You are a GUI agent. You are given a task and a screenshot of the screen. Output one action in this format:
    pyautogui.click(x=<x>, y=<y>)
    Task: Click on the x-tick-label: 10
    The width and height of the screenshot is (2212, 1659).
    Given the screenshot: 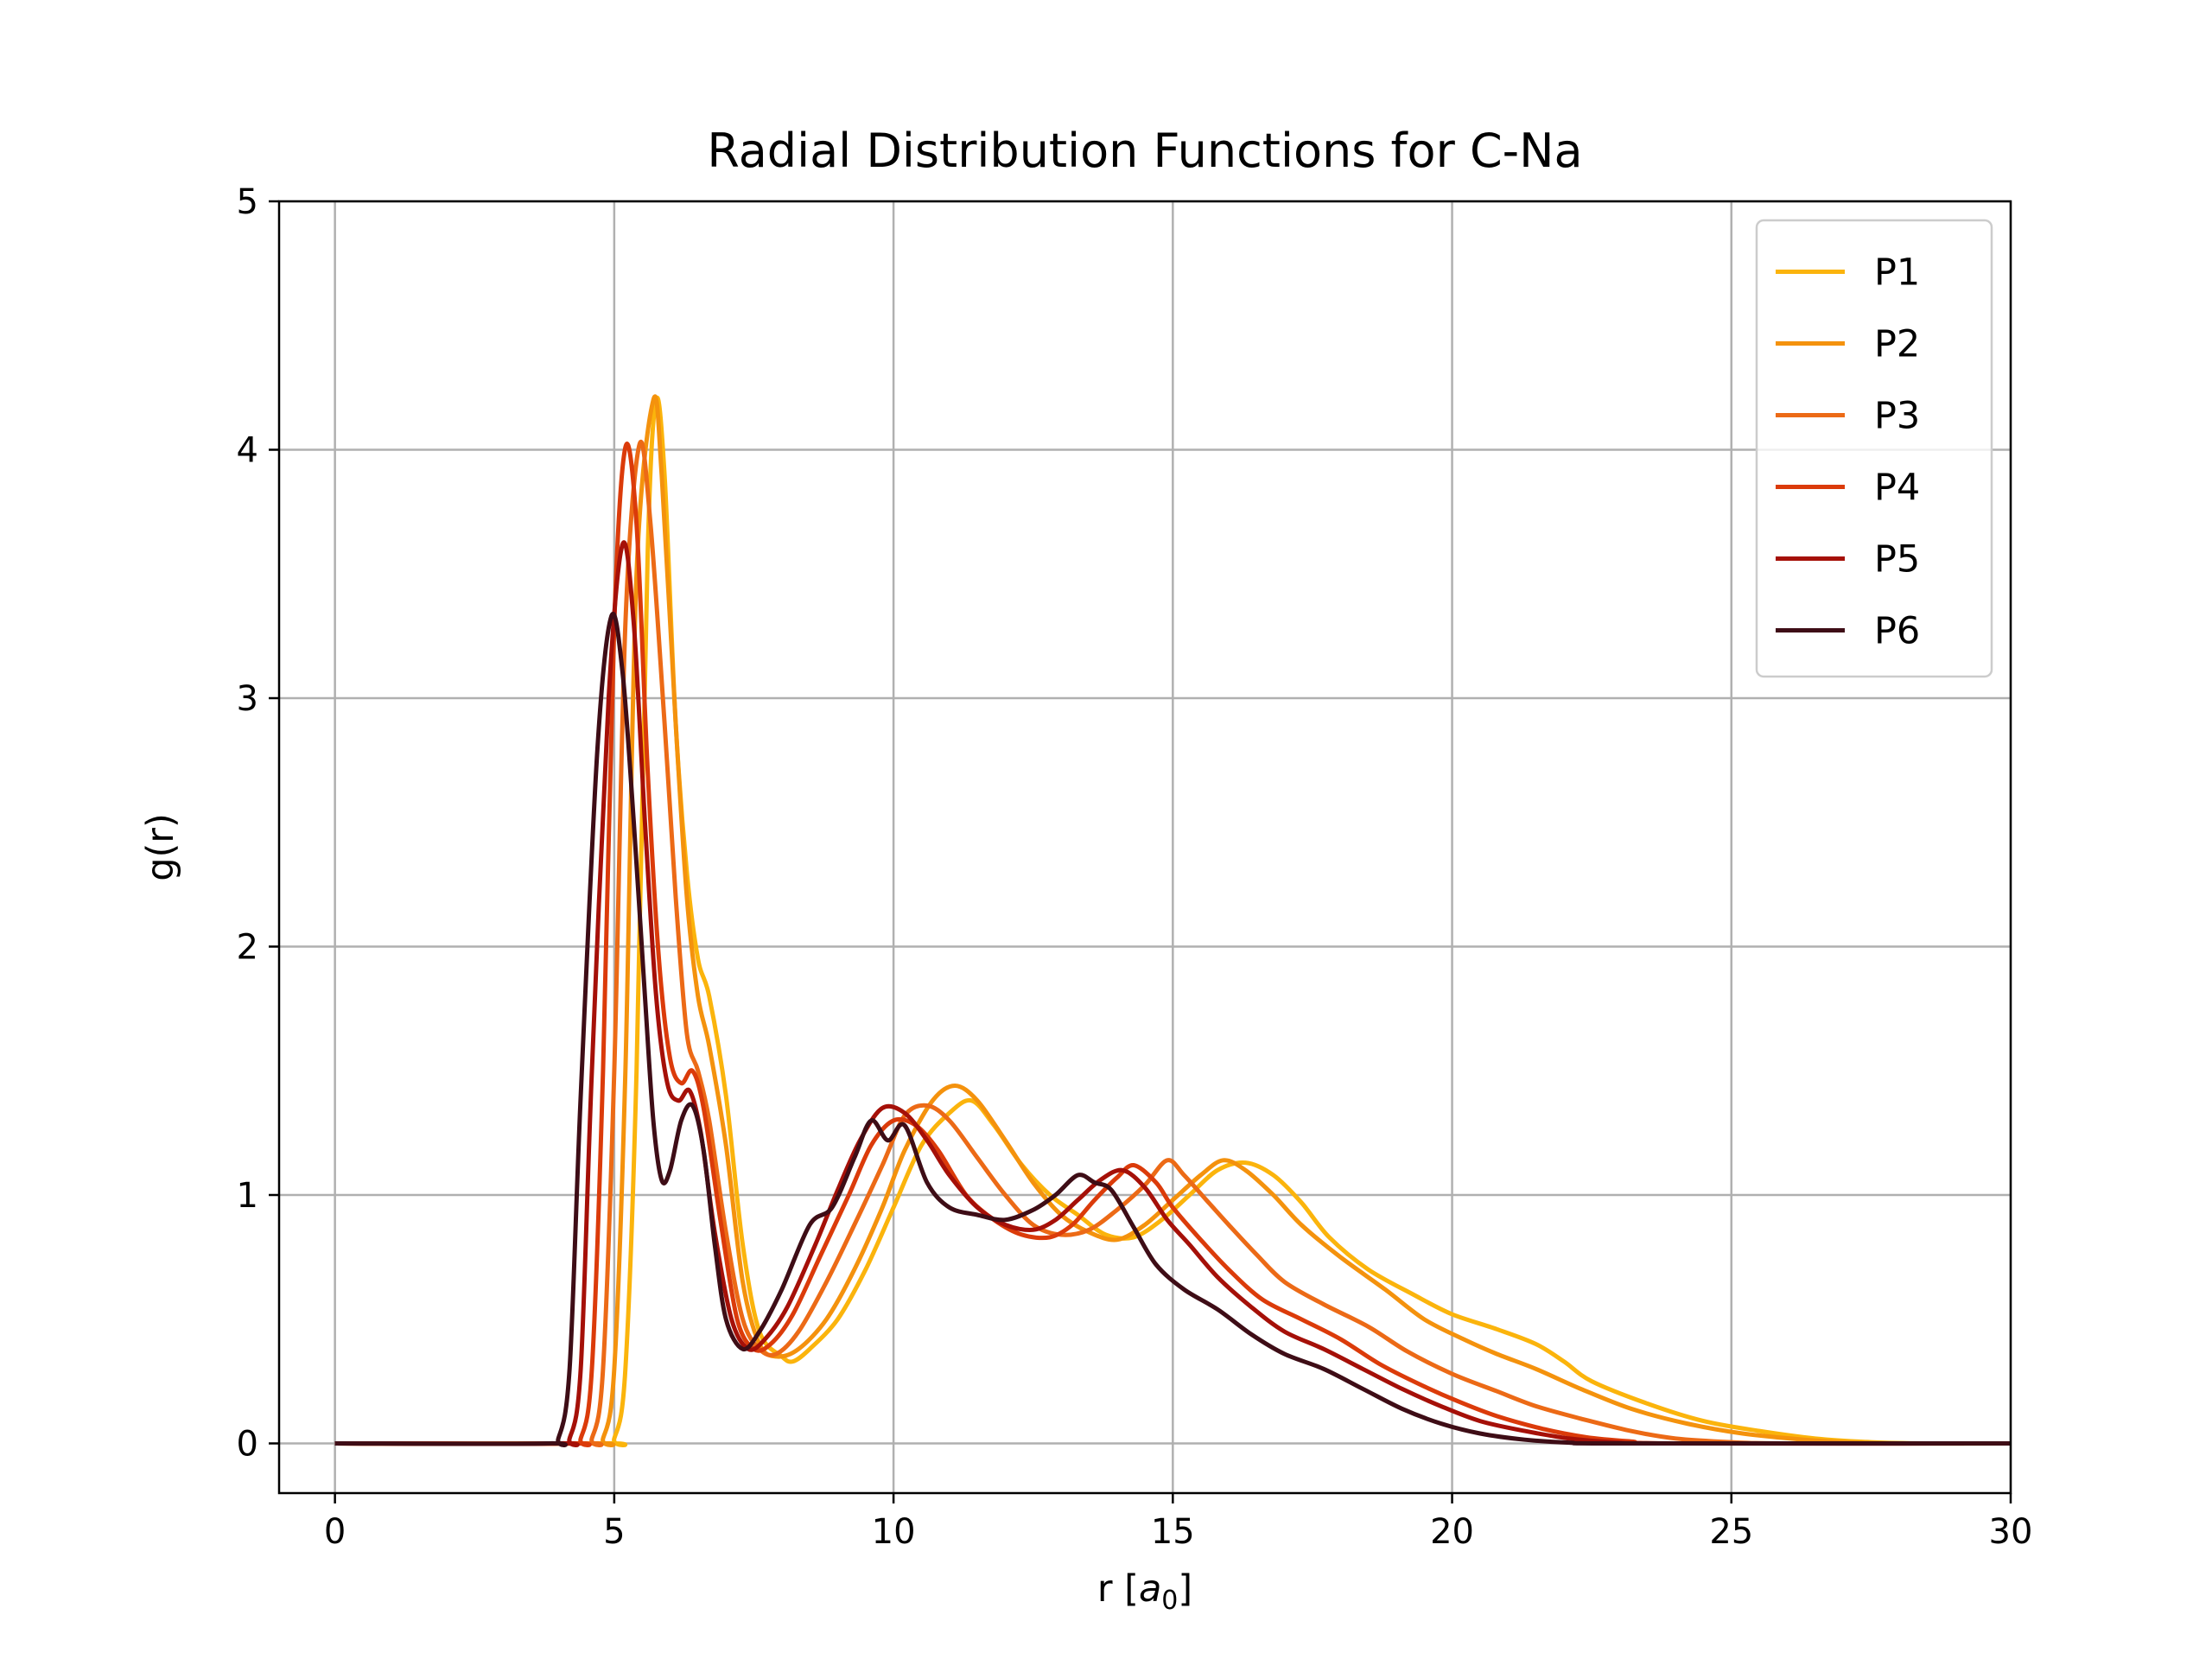 What is the action you would take?
    pyautogui.click(x=894, y=1532)
    